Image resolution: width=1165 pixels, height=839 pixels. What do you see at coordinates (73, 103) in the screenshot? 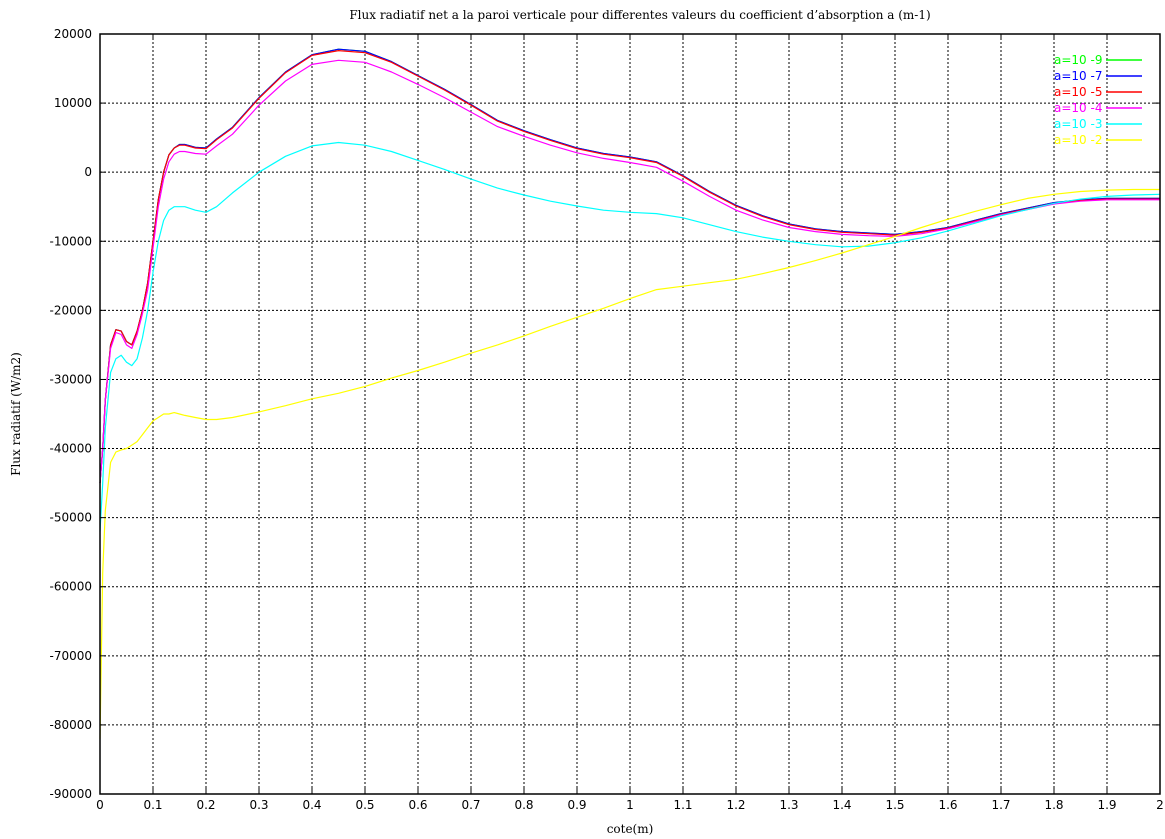
I see `y-tick-label: 10000` at bounding box center [73, 103].